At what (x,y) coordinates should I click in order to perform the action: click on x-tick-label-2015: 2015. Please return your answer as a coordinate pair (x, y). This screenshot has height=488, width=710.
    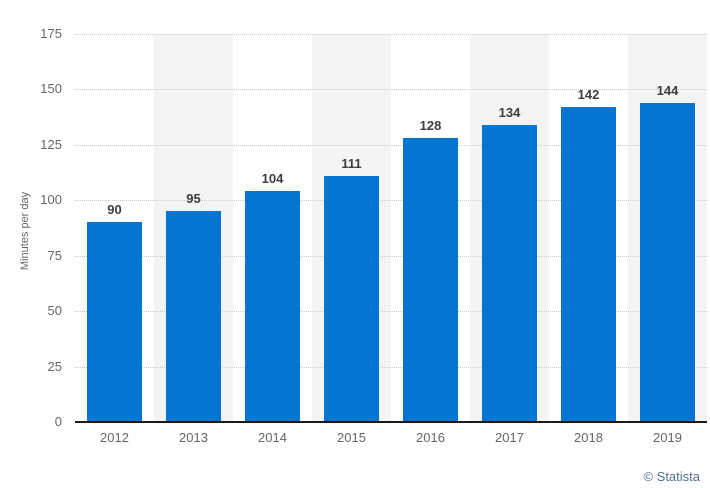
    Looking at the image, I should click on (351, 437).